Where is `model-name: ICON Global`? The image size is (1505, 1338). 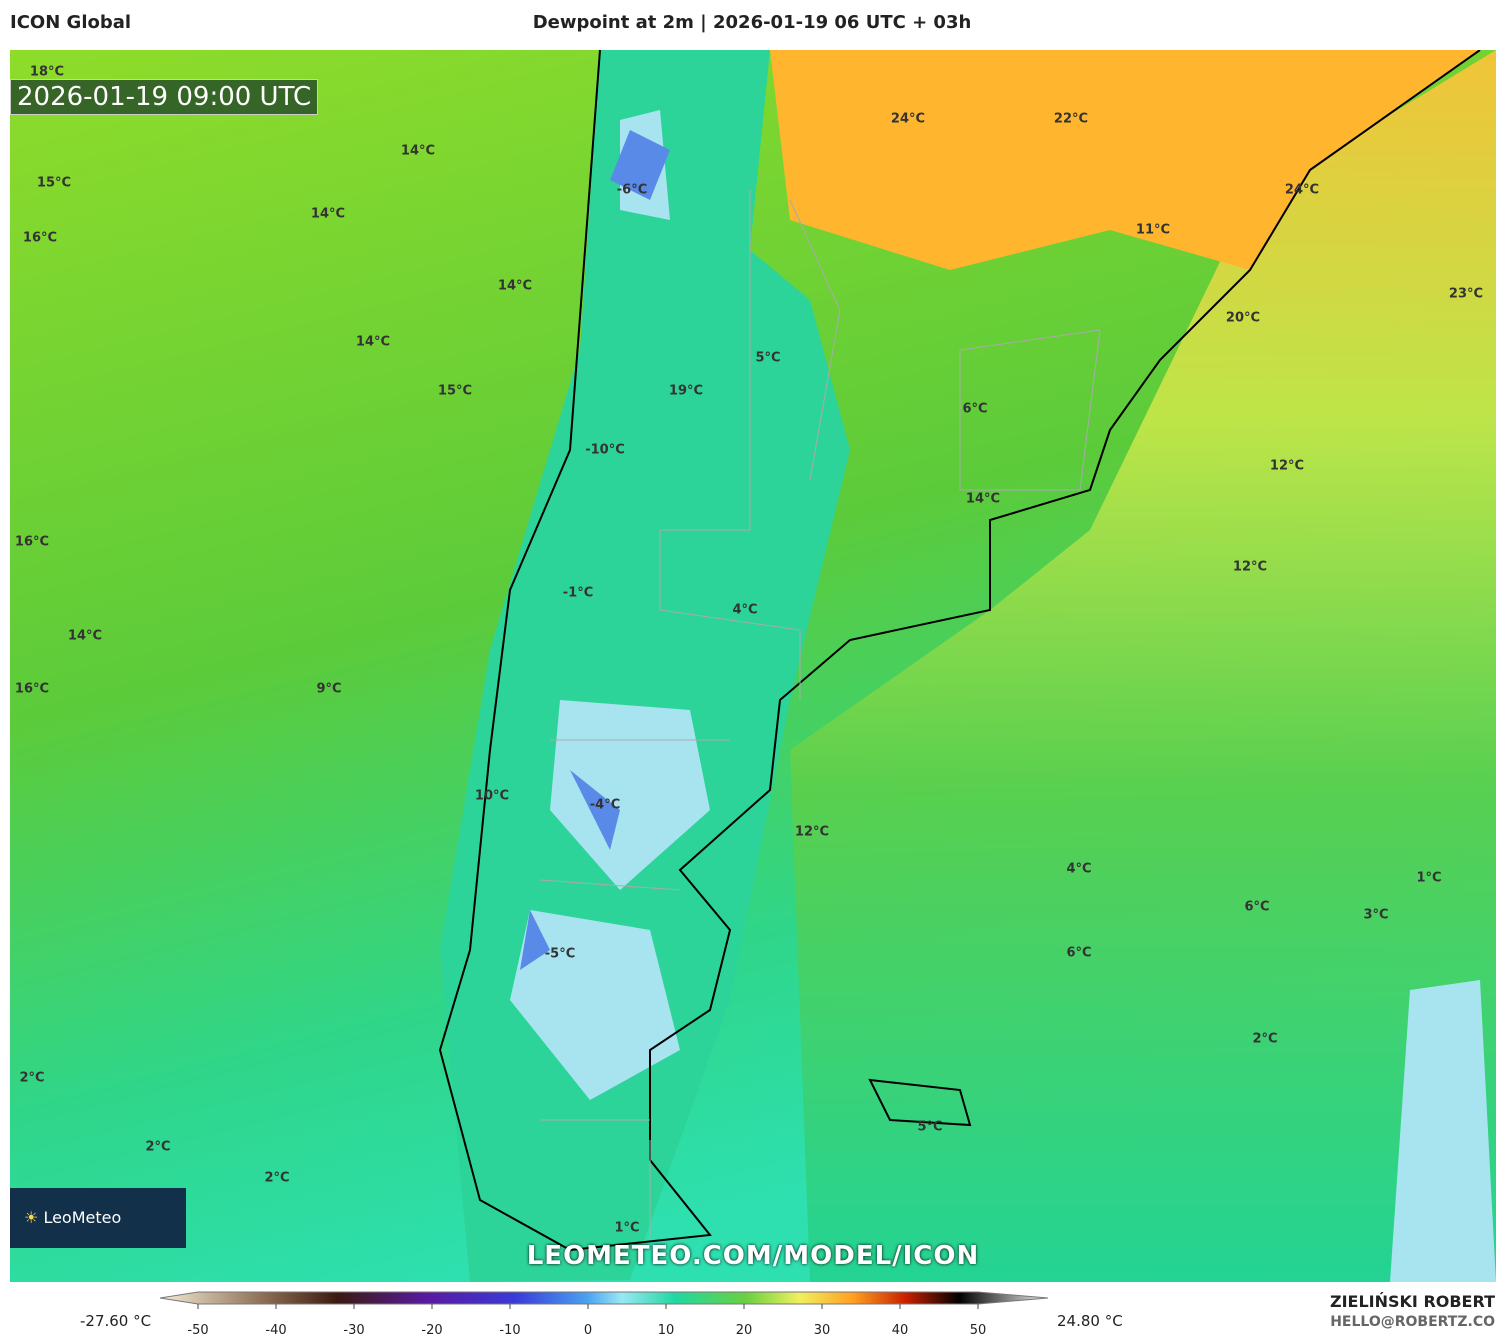
model-name: ICON Global is located at coordinates (71, 22).